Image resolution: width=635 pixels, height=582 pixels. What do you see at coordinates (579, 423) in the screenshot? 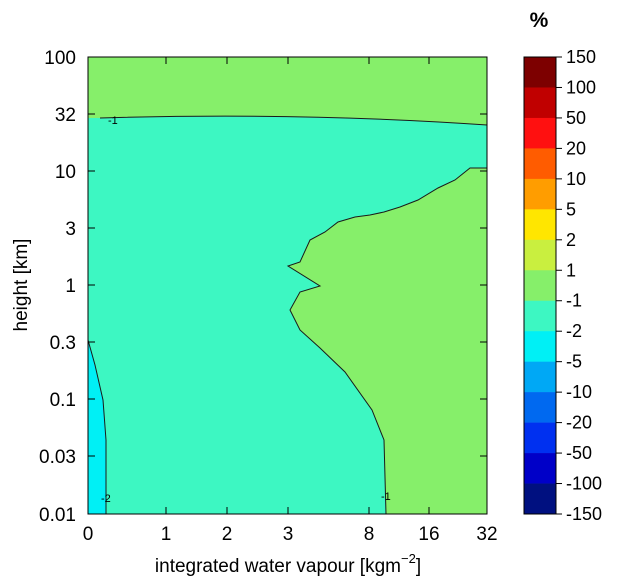
I see `colorbar-label-12: -20` at bounding box center [579, 423].